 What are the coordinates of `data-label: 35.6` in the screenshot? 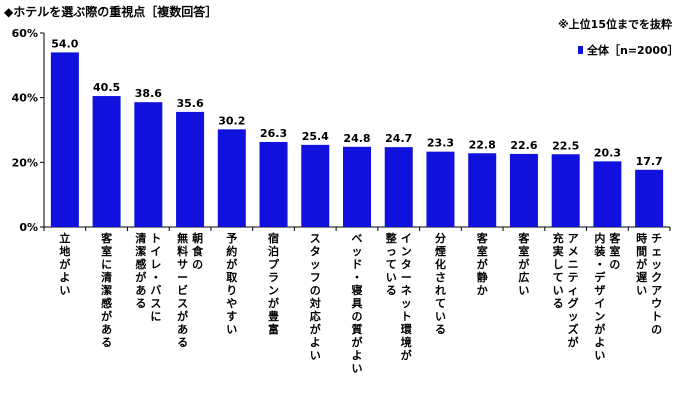 It's located at (189, 103).